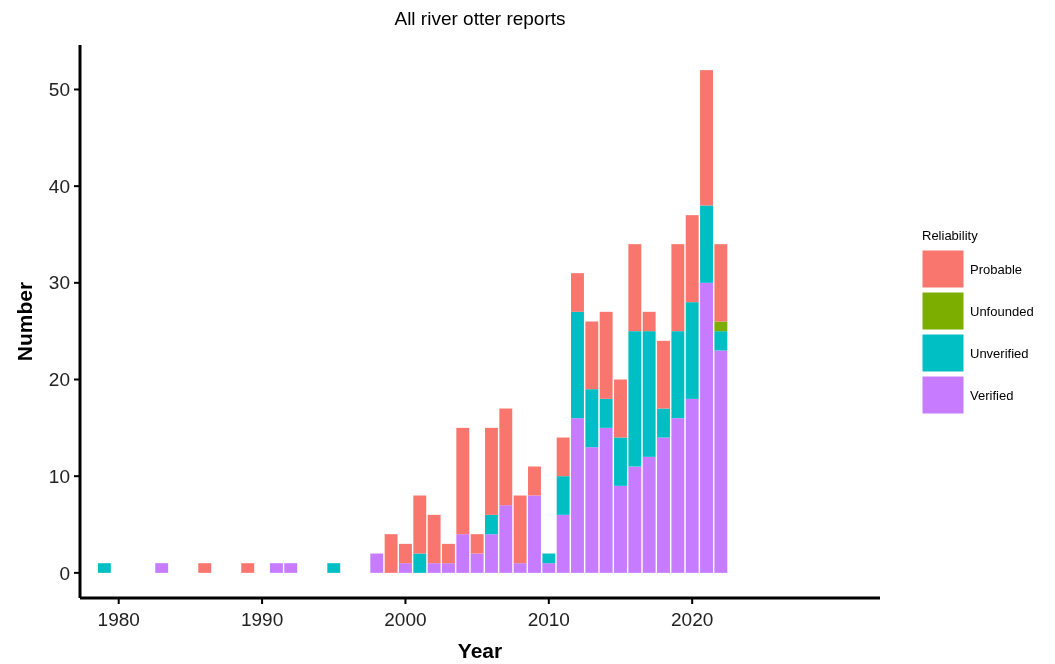 This screenshot has width=1055, height=664. Describe the element at coordinates (1002, 311) in the screenshot. I see `text: Unfounded` at that location.